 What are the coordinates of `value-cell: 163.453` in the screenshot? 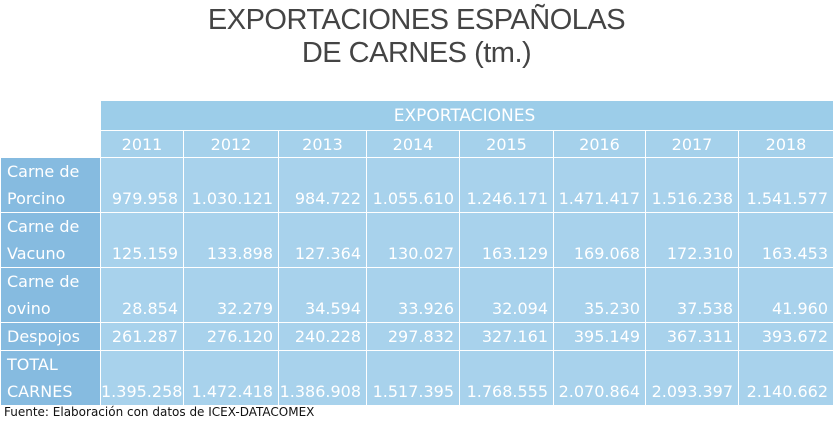 It's located at (785, 240).